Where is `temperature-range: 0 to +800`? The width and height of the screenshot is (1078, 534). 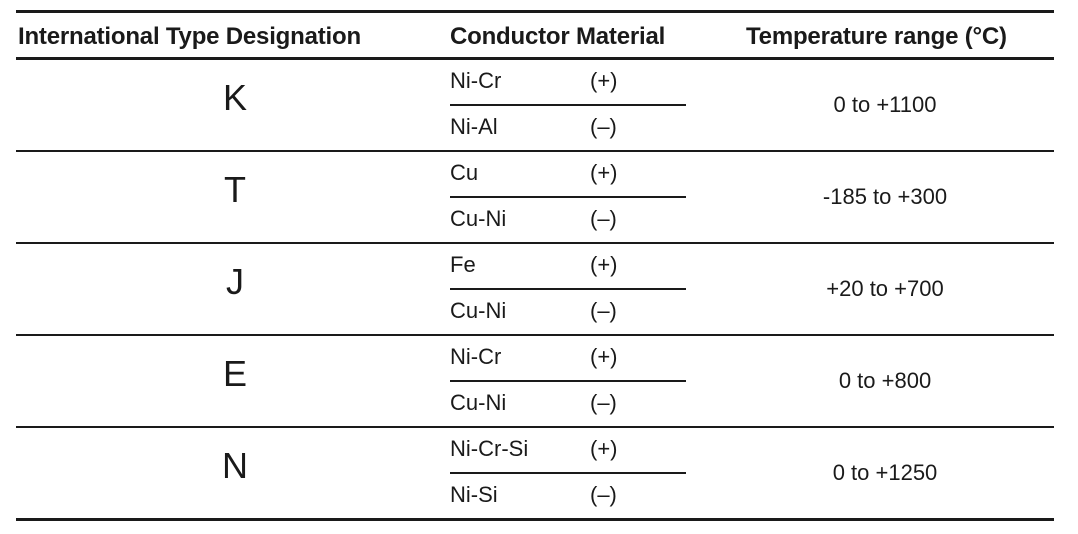
temperature-range: 0 to +800 is located at coordinates (885, 380).